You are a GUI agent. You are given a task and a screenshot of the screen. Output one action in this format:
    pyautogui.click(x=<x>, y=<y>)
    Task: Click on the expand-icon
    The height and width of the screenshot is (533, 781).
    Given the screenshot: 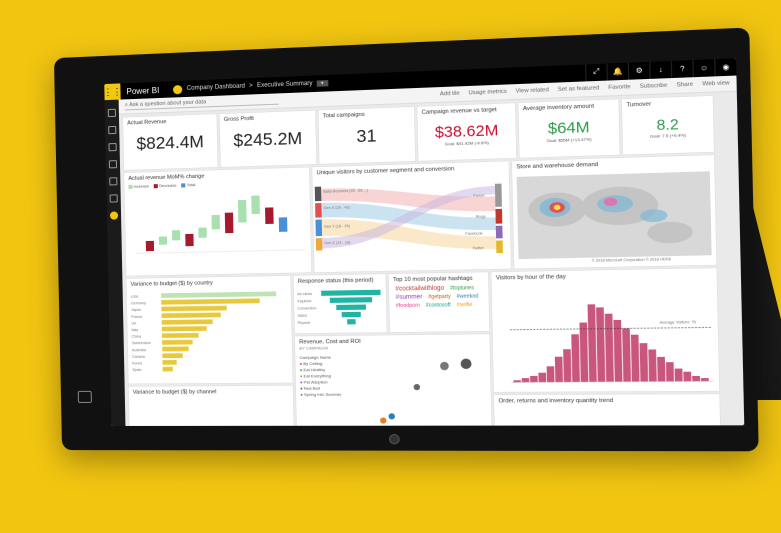 What is the action you would take?
    pyautogui.click(x=84, y=396)
    